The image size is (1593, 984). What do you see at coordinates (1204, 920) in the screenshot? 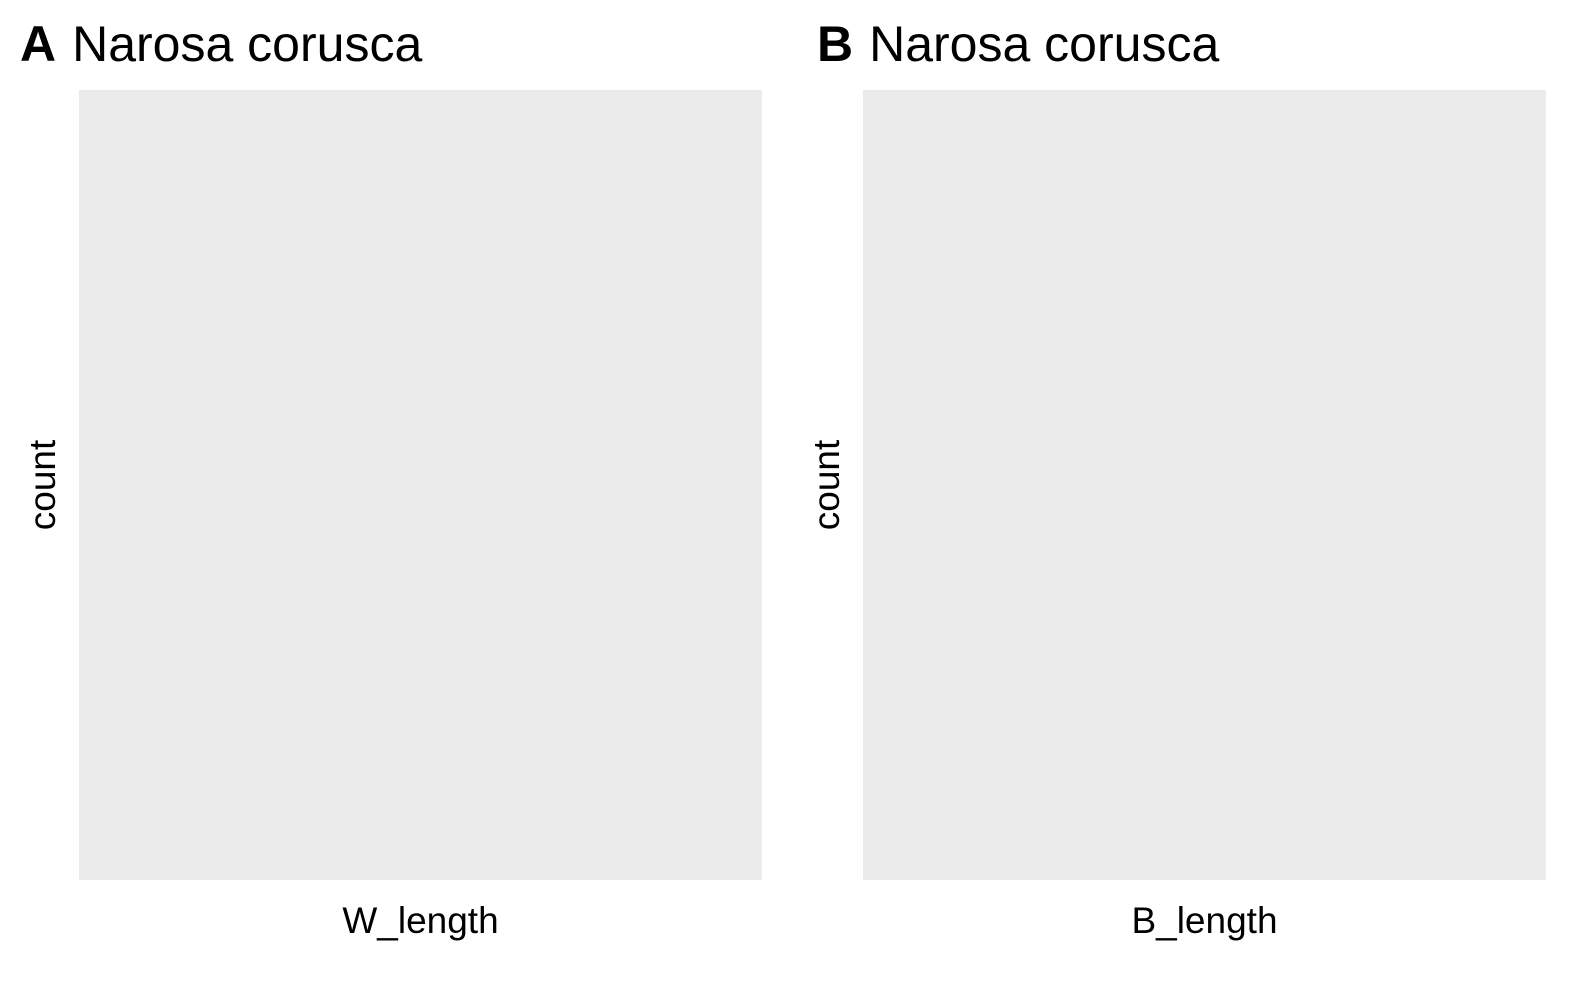
I see `x-axis-label: B_length` at bounding box center [1204, 920].